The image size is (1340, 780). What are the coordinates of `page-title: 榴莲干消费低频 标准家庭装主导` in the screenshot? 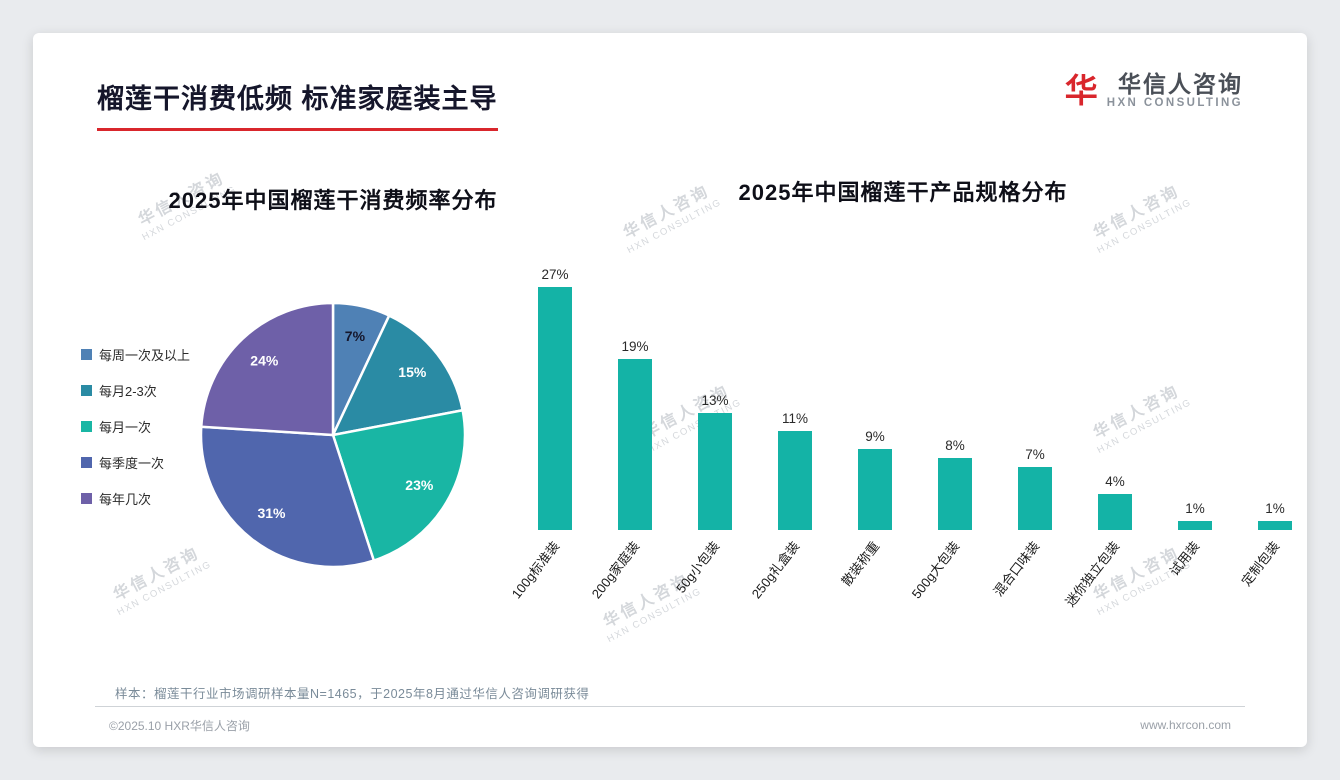 It's located at (297, 104).